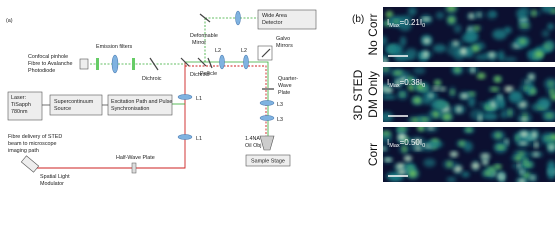  I want to click on row-label: No Corr, so click(373, 34).